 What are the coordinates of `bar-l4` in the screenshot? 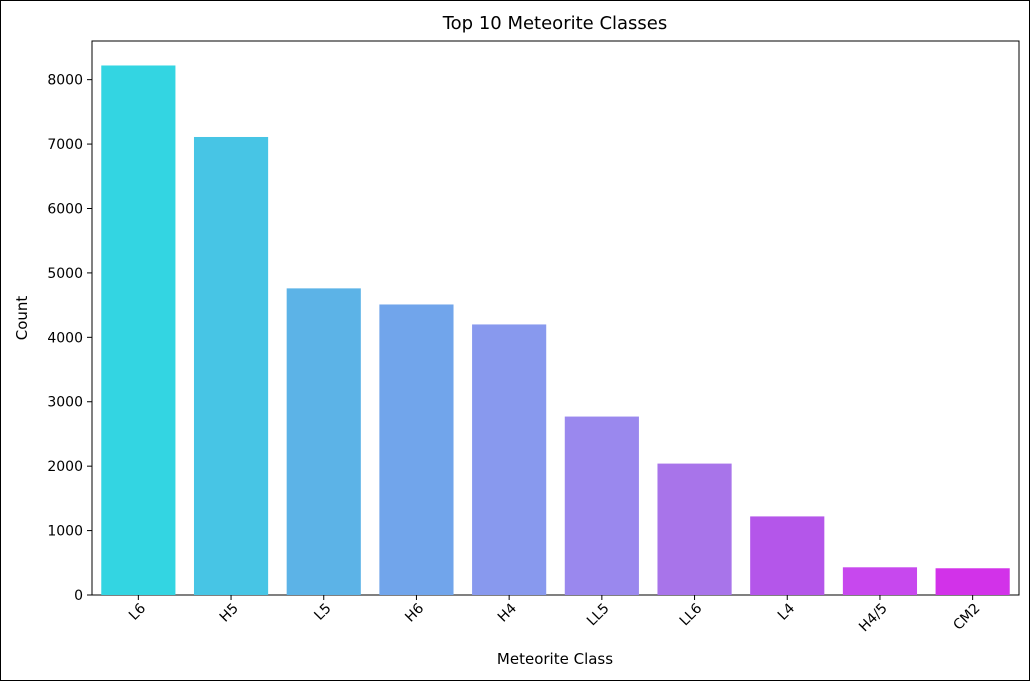 It's located at (787, 555).